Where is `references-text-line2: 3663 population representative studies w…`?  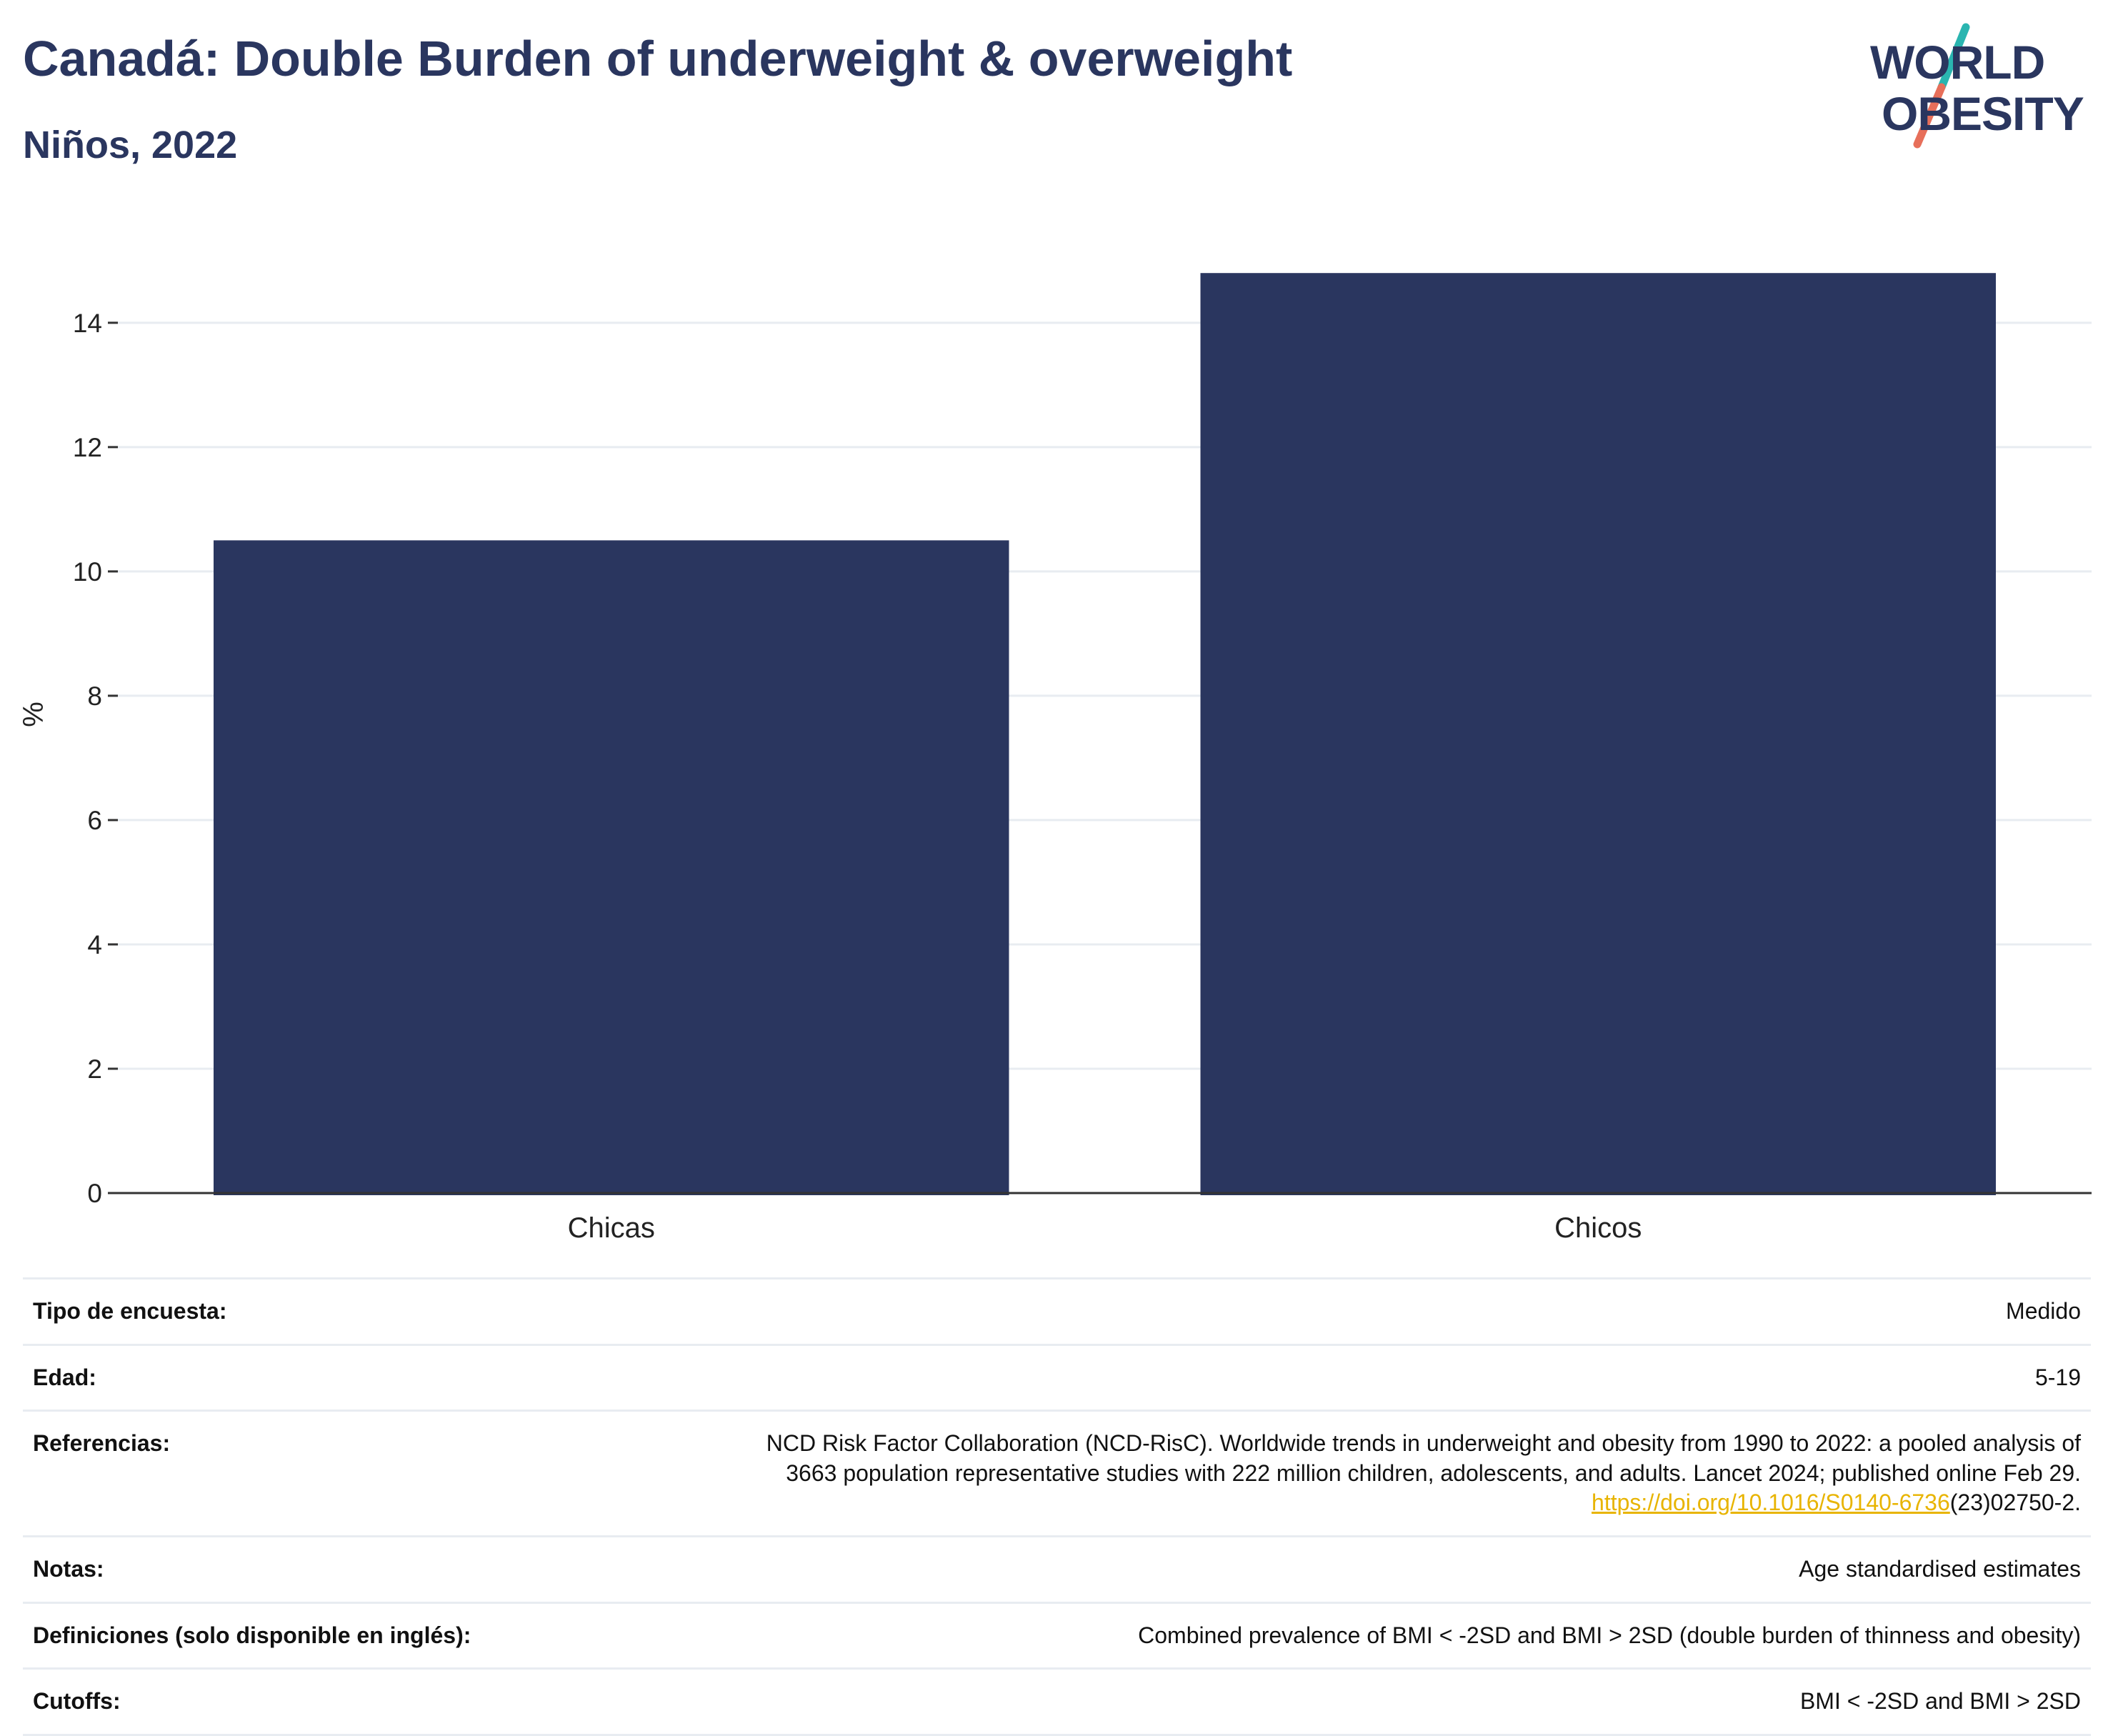 references-text-line2: 3663 population representative studies w… is located at coordinates (1433, 1473).